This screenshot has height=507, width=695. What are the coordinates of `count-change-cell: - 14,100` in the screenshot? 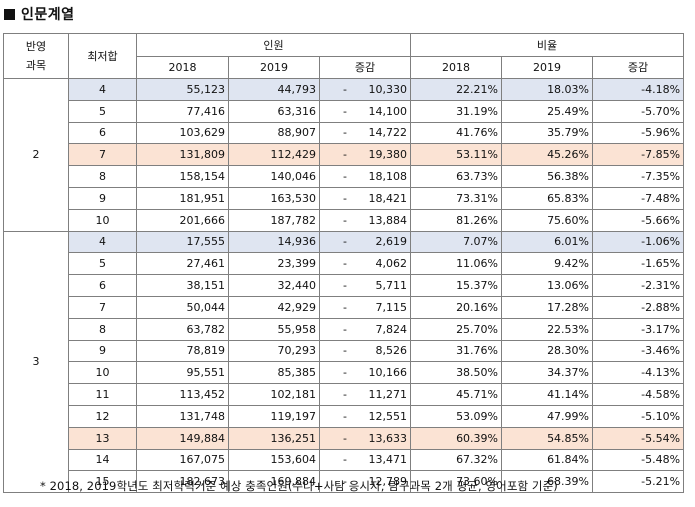 It's located at (365, 111).